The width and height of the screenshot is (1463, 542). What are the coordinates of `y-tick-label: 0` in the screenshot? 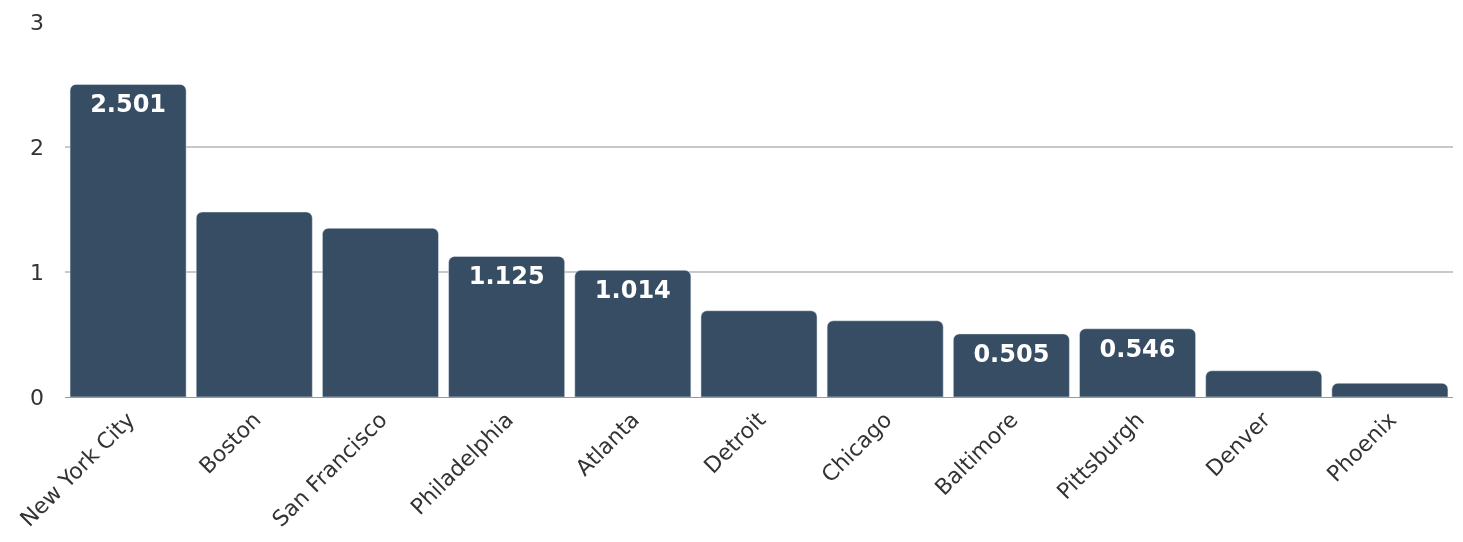 It's located at (37, 397).